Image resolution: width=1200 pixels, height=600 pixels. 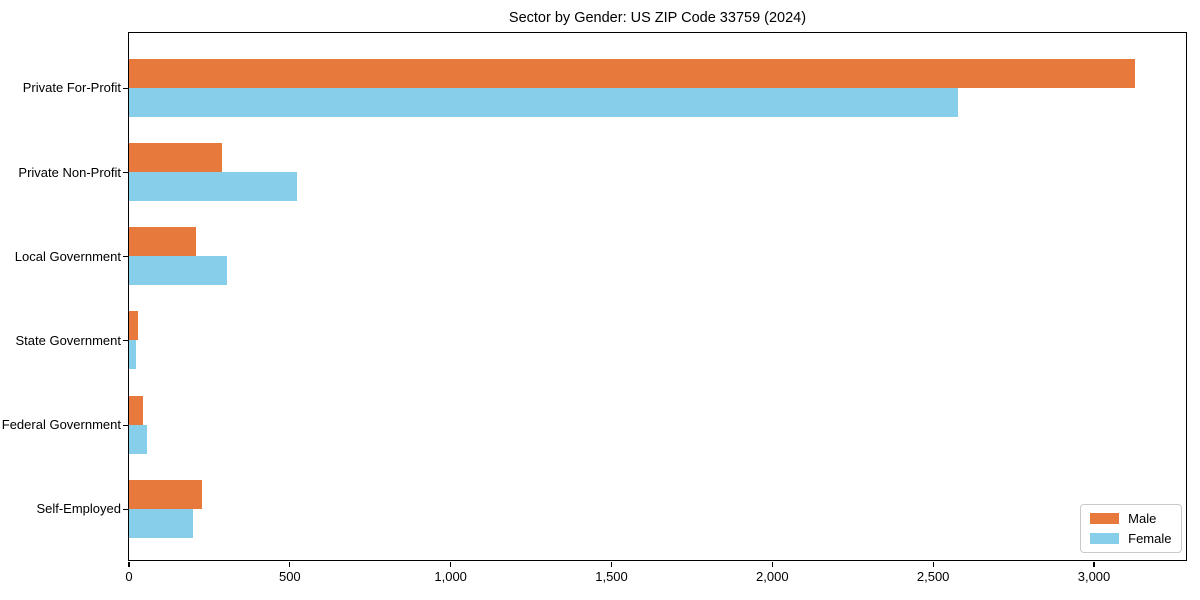 I want to click on legend-entry-male: Male, so click(x=1130, y=518).